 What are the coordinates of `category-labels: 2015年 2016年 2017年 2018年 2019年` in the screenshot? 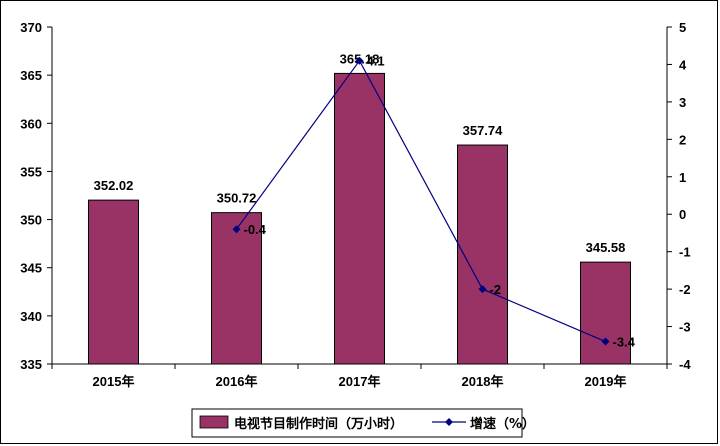 It's located at (359, 376).